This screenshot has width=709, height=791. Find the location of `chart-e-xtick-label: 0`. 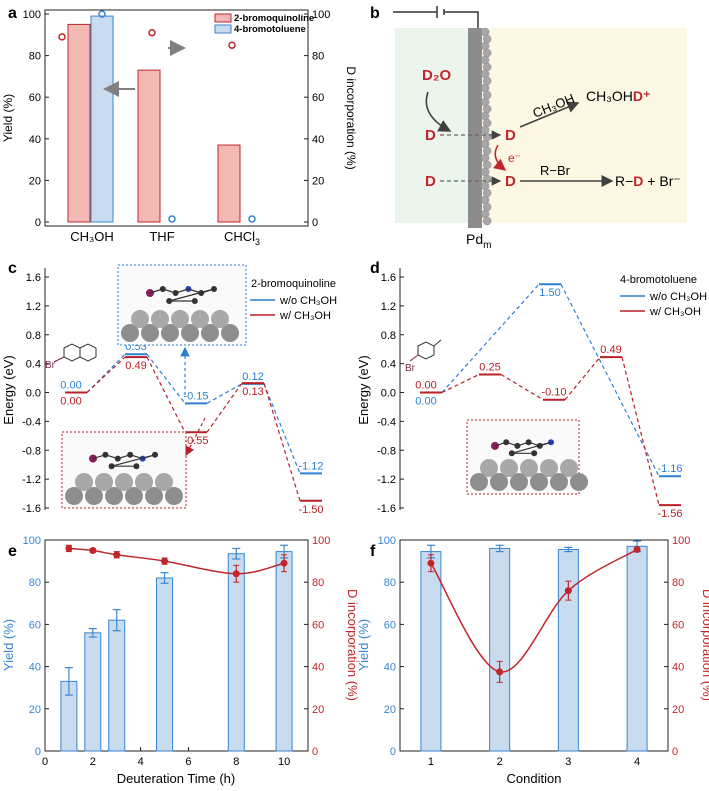

chart-e-xtick-label: 0 is located at coordinates (45, 762).